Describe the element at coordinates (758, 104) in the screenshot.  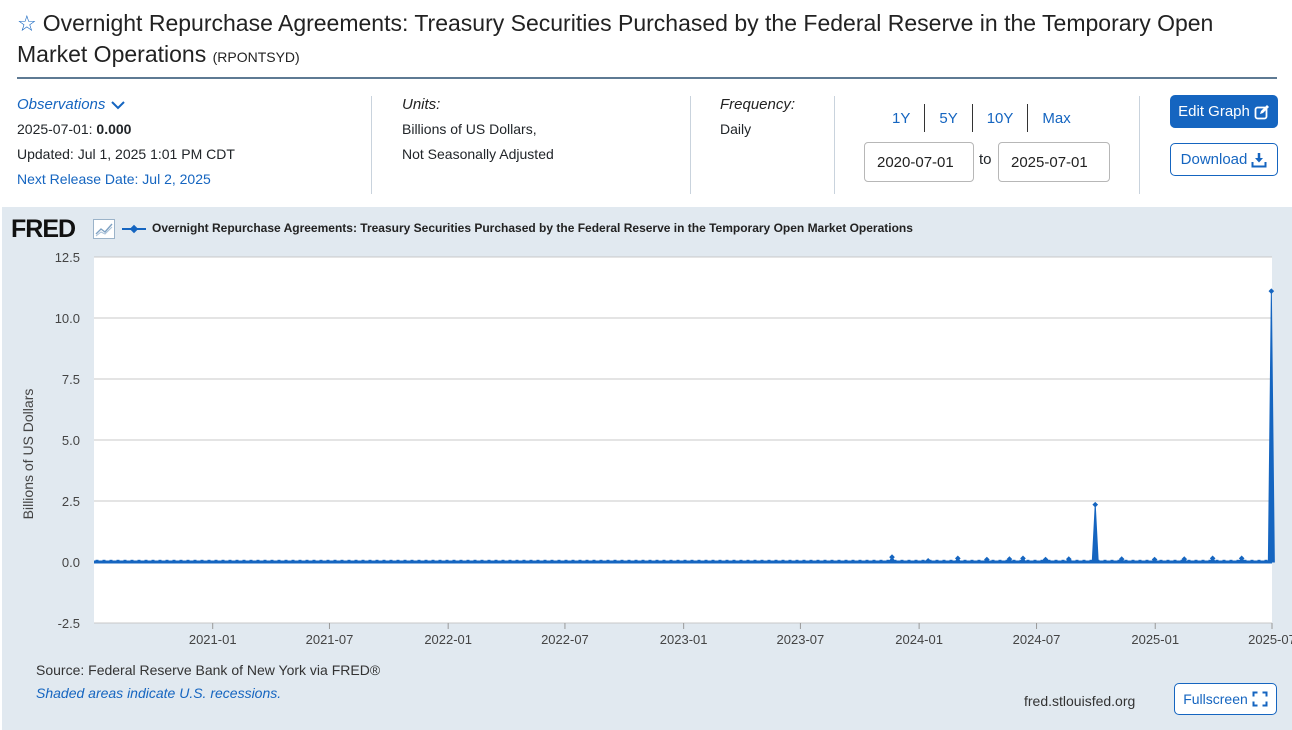
I see `frequency-label: Frequency:` at that location.